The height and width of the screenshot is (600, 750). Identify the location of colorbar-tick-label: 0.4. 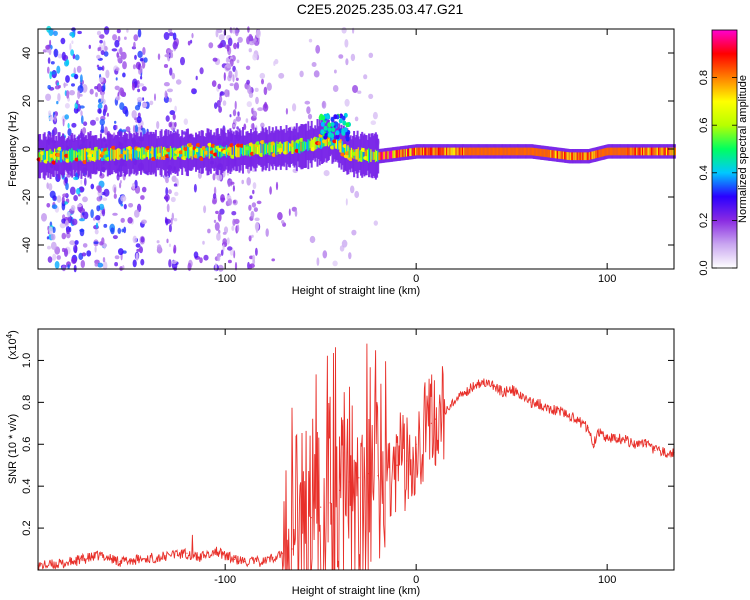
(704, 172).